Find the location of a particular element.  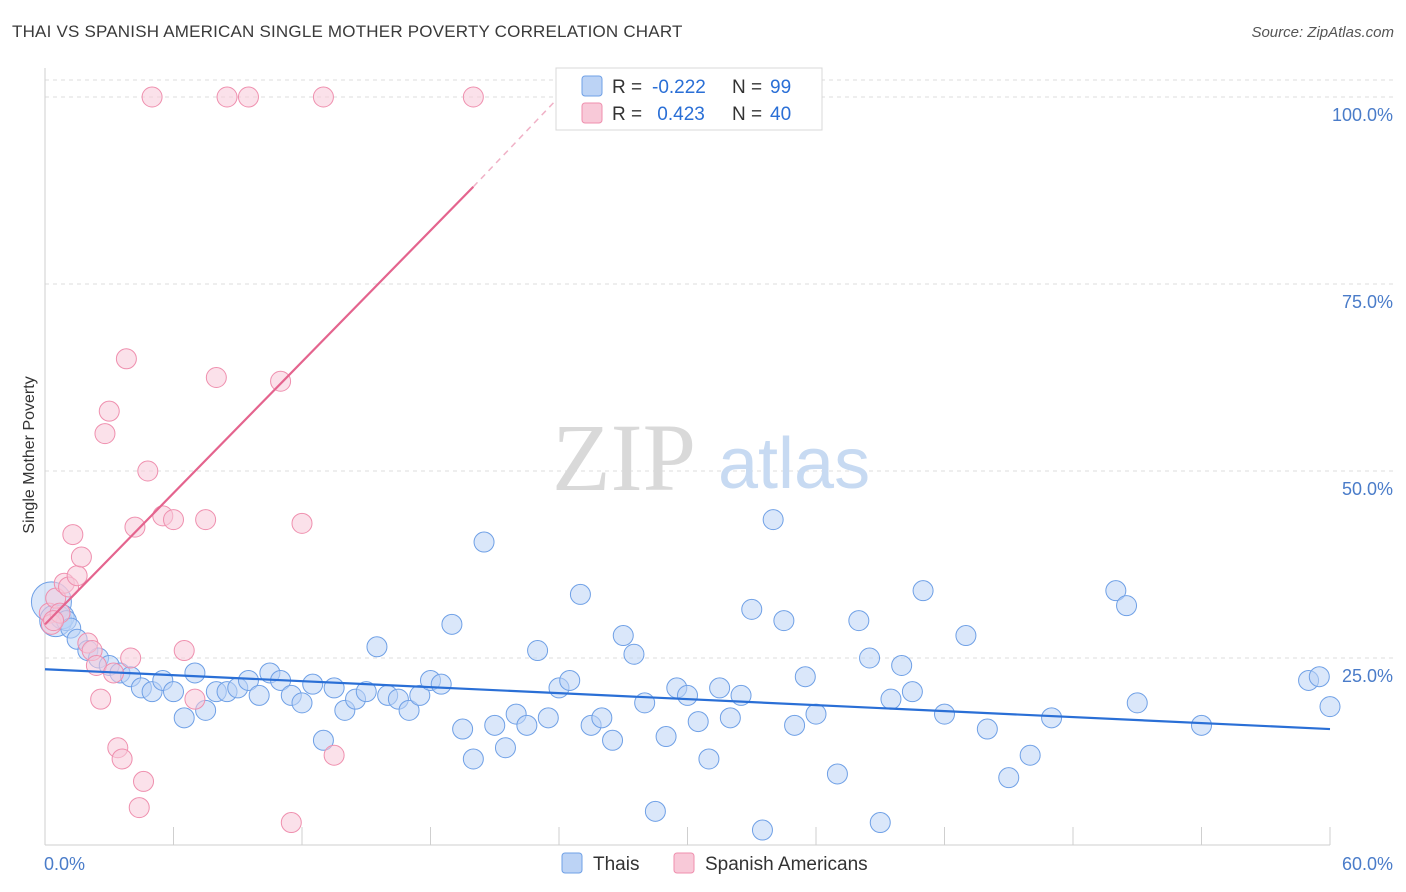

legend-r-value-thais: -0.222 is located at coordinates (679, 87).